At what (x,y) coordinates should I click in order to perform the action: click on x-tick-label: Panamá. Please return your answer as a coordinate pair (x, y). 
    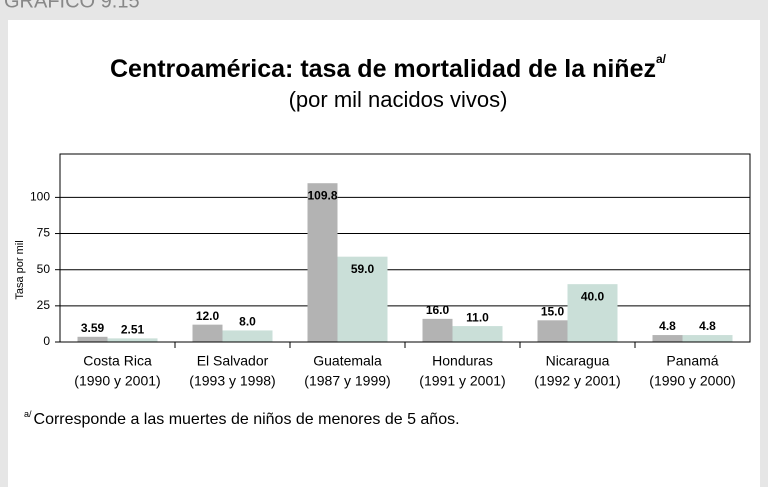
    Looking at the image, I should click on (692, 361).